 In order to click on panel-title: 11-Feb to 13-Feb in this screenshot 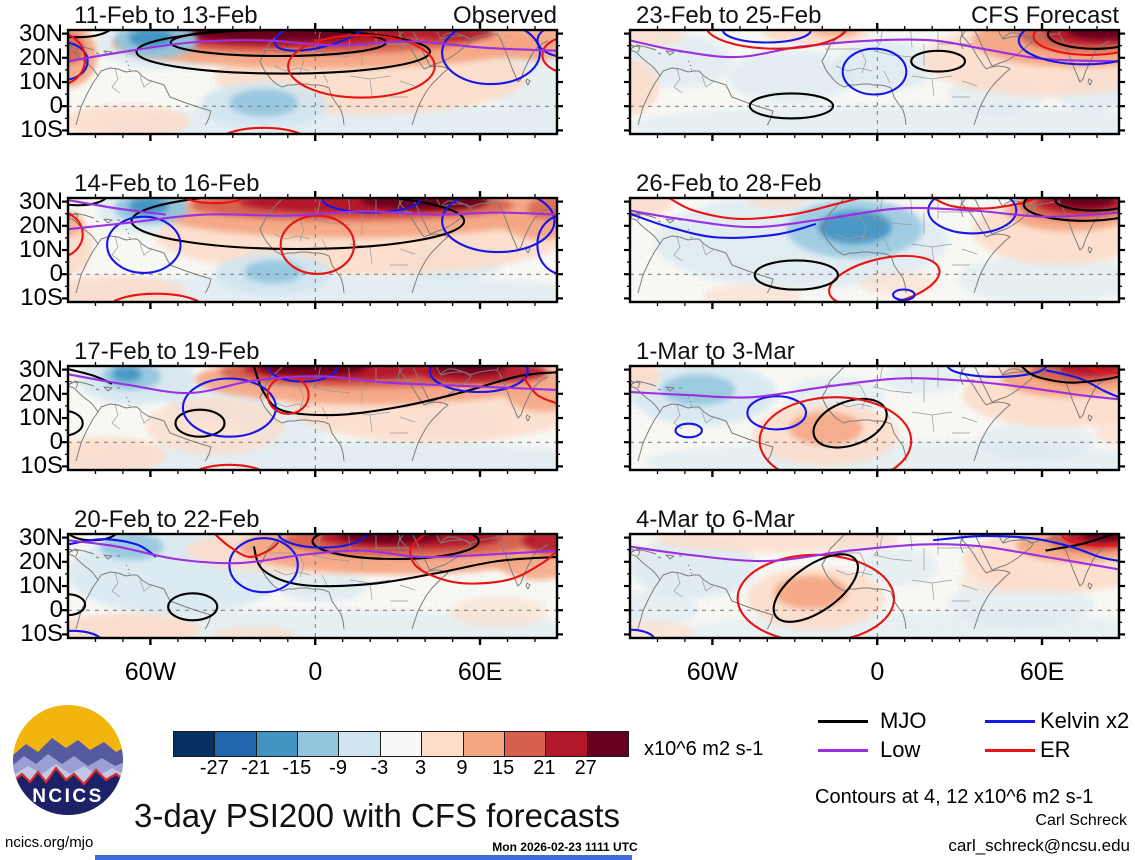, I will do `click(166, 15)`.